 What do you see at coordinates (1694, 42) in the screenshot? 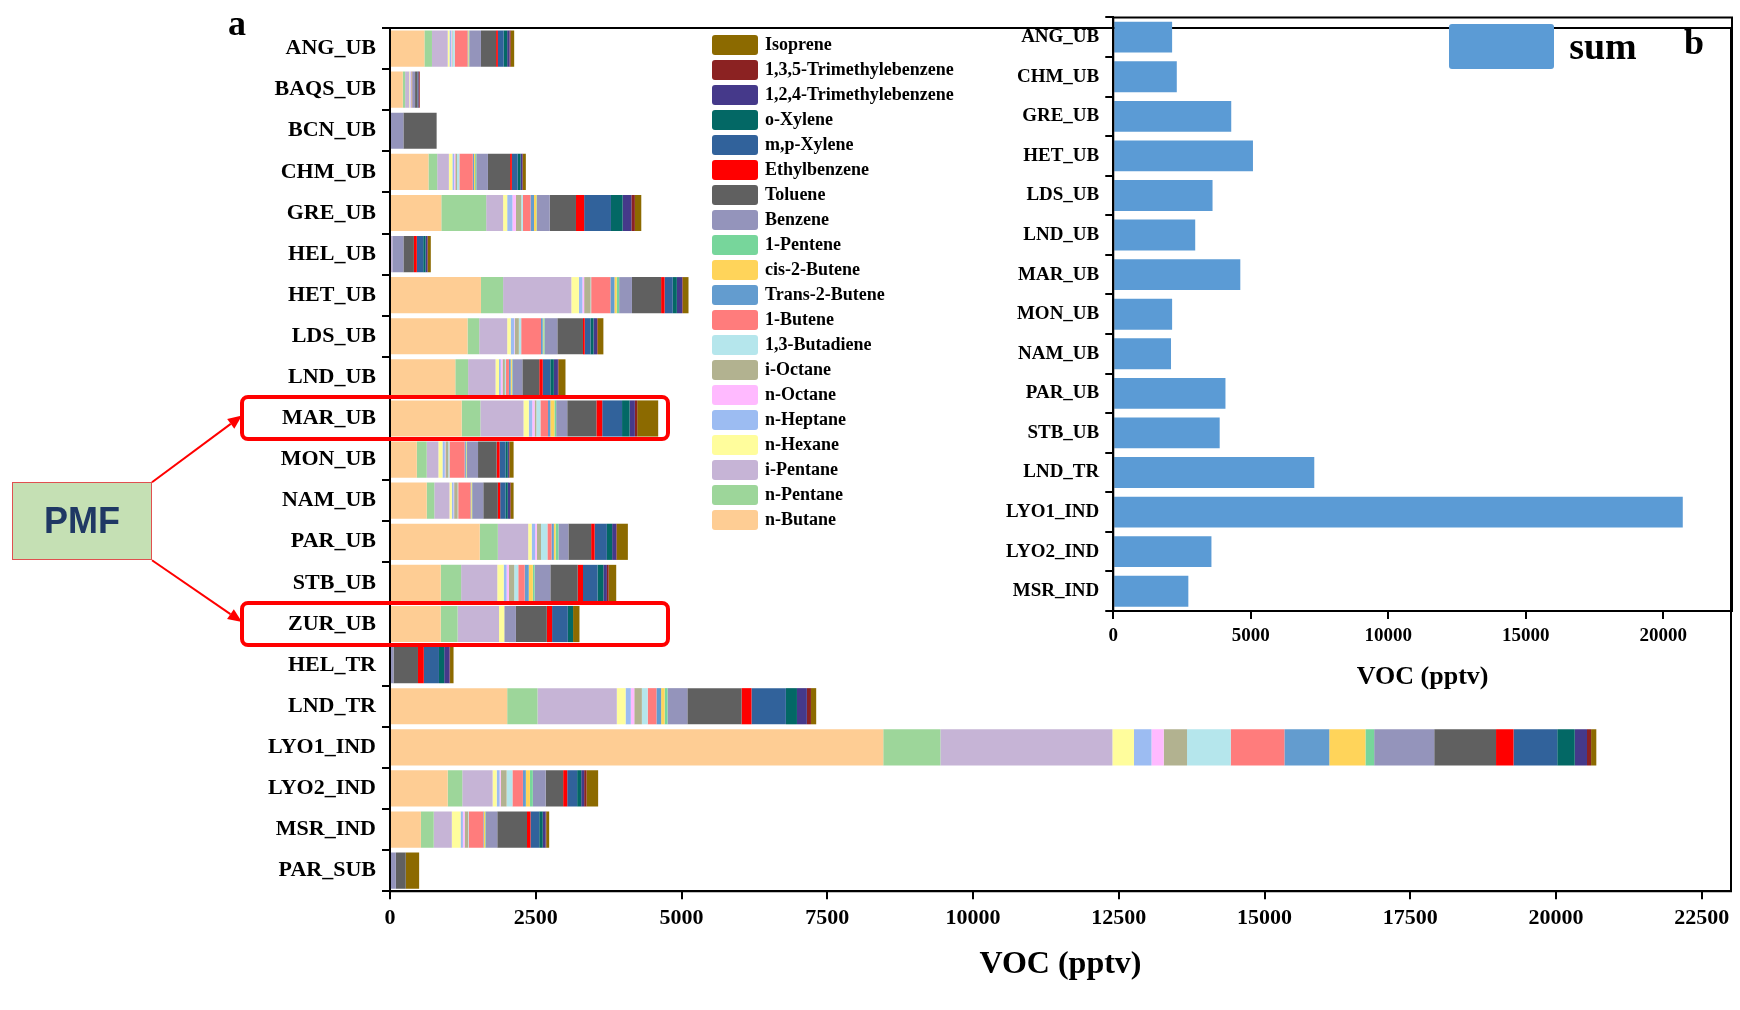
I see `annotation: b` at bounding box center [1694, 42].